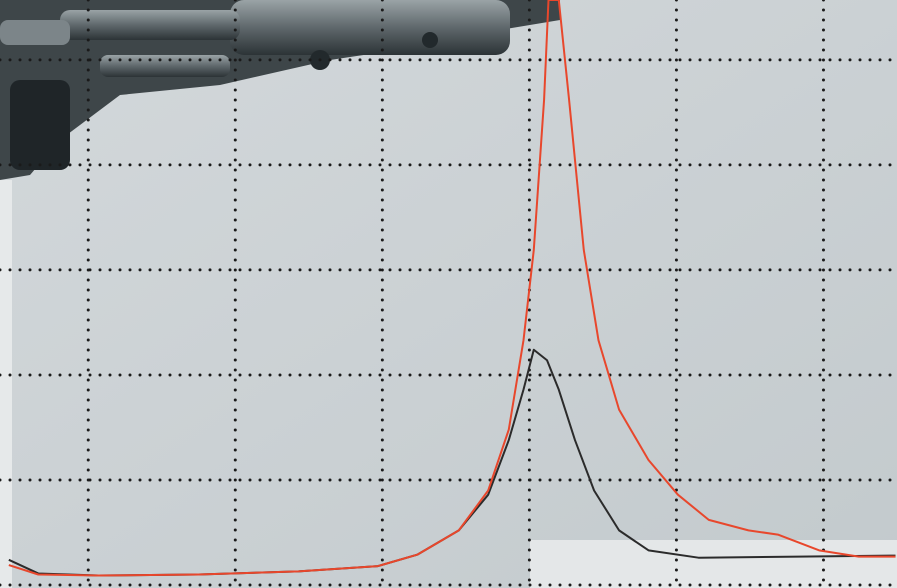 This screenshot has width=897, height=588. Describe the element at coordinates (6, 384) in the screenshot. I see `paper-edge` at that location.